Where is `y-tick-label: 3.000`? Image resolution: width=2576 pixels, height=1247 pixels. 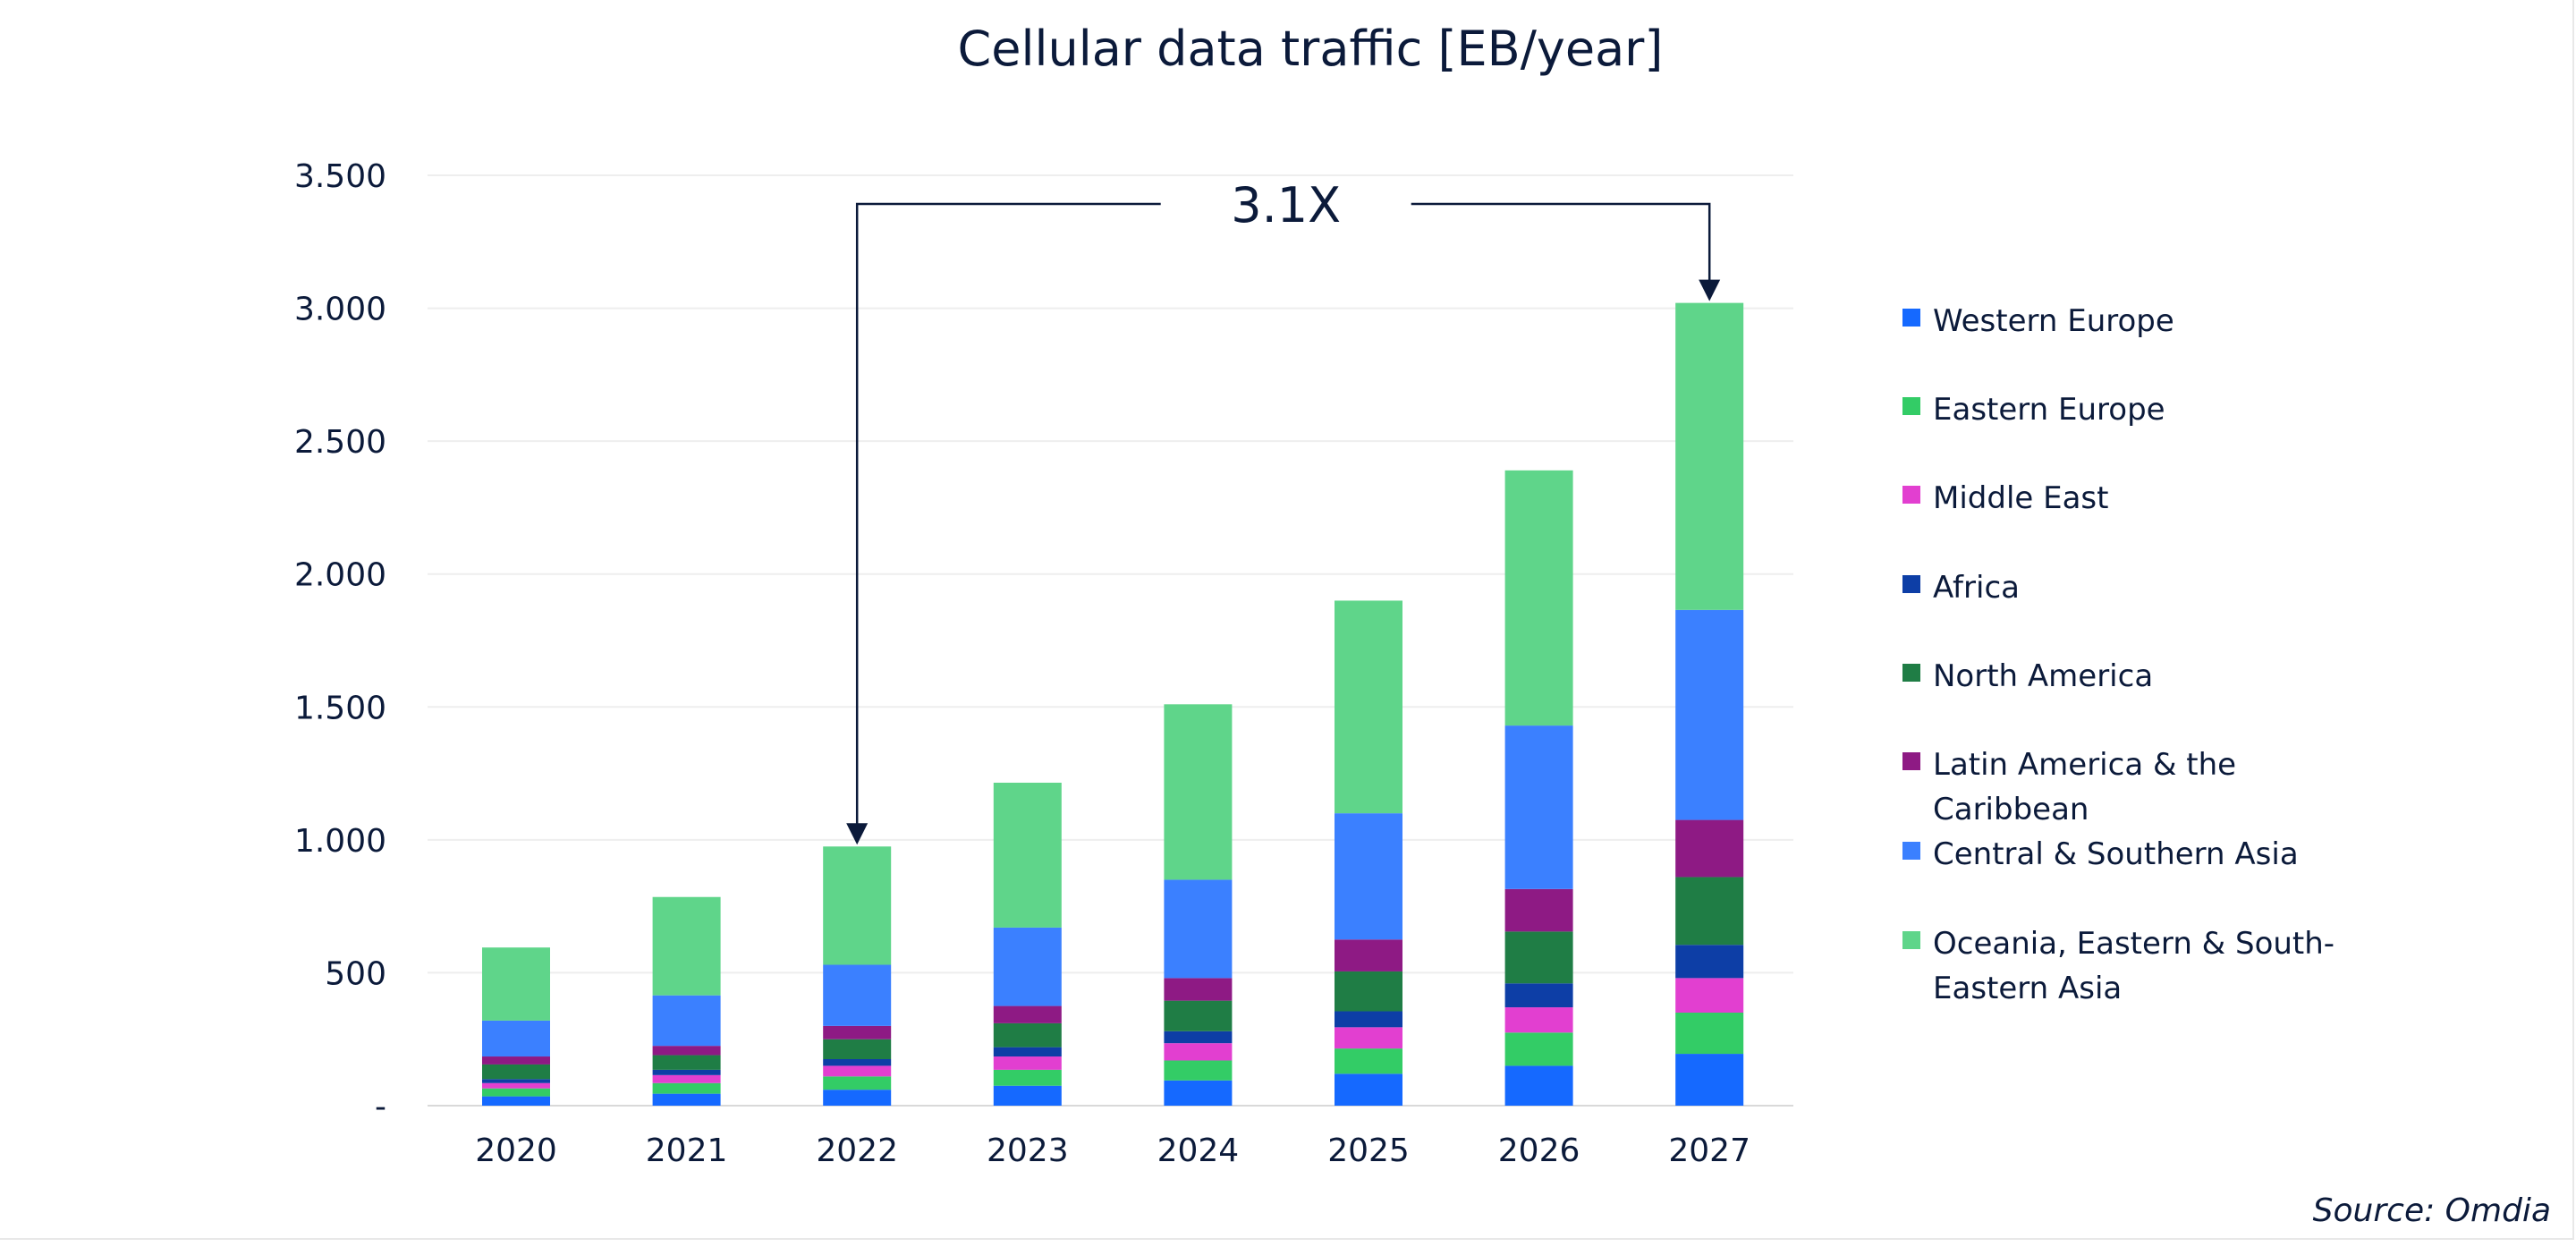
y-tick-label: 3.000 is located at coordinates (340, 310).